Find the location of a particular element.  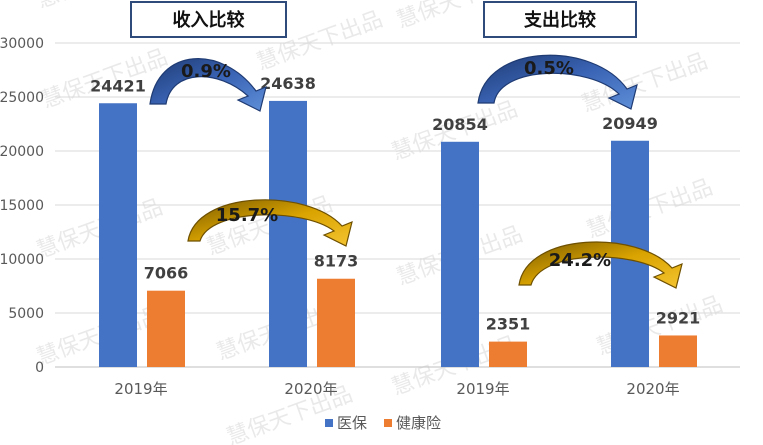

data-label: 2351 is located at coordinates (508, 324).